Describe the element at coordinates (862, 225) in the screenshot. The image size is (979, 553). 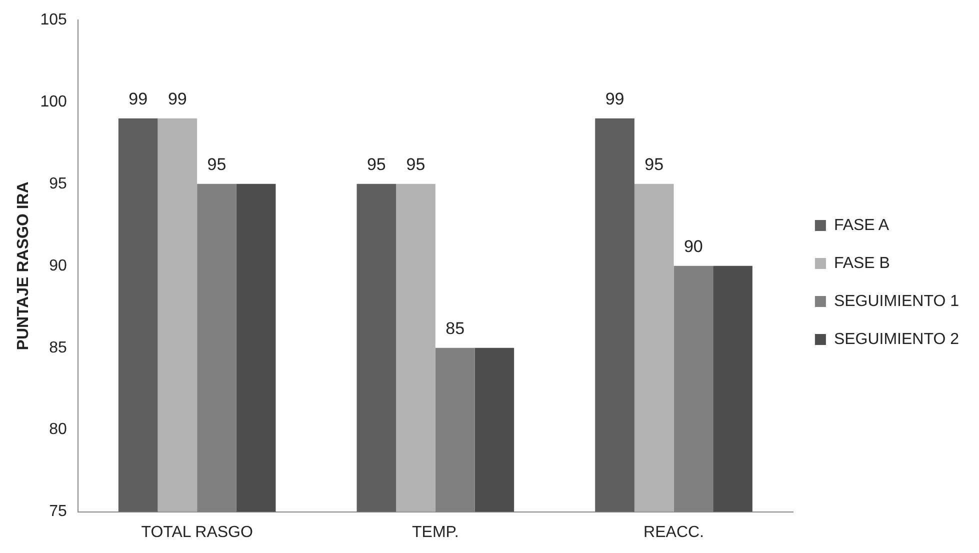
I see `legend-label: FASE A` at that location.